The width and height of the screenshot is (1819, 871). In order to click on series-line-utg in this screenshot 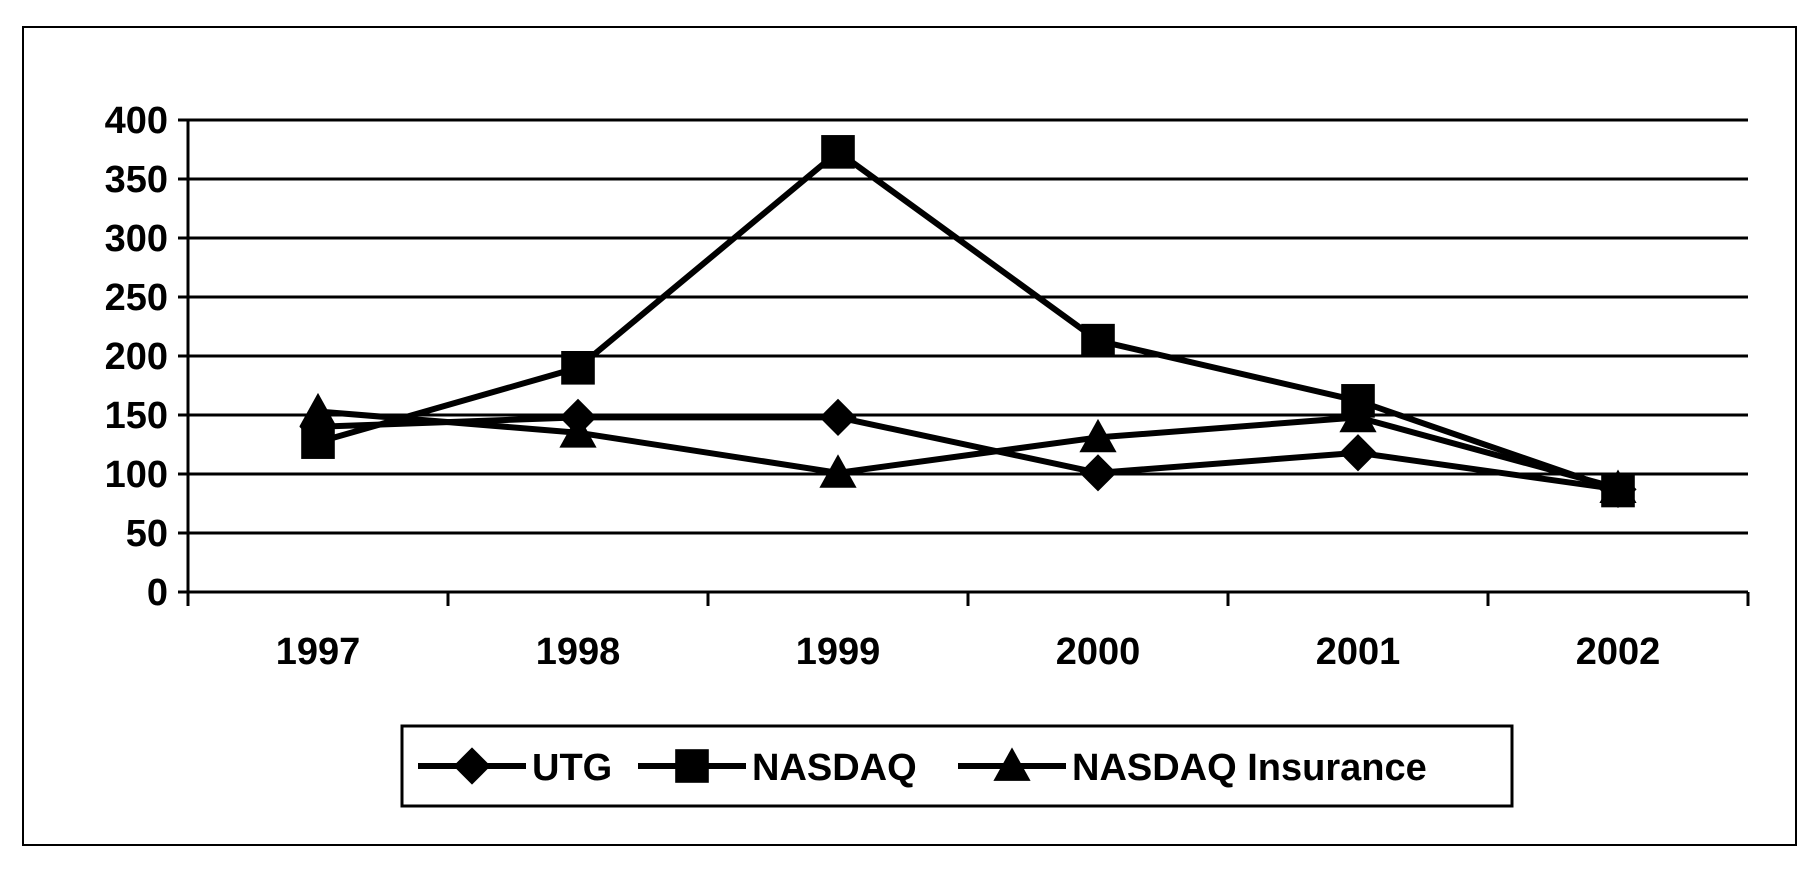, I will do `click(968, 453)`.